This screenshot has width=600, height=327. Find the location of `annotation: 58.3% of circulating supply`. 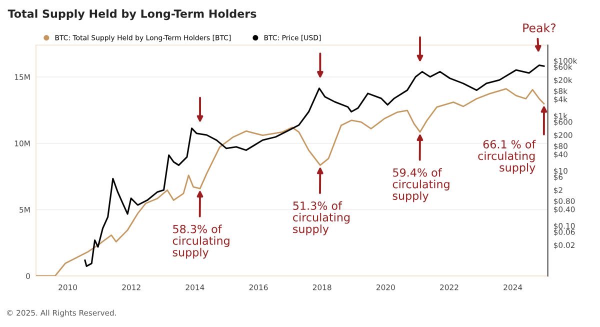

annotation: 58.3% of circulating supply is located at coordinates (201, 241).